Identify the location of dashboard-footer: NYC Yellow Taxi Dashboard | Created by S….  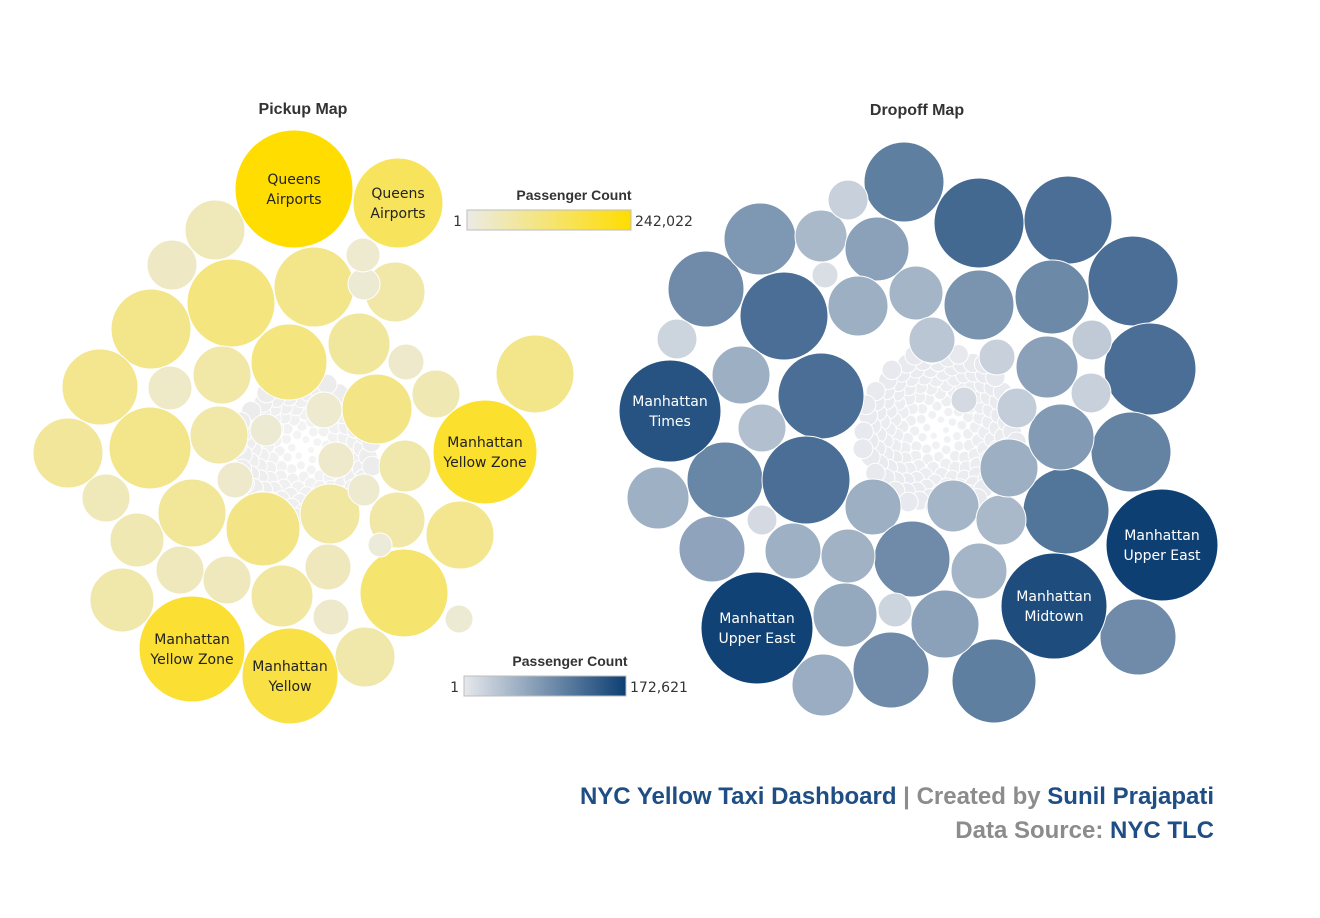
(897, 814).